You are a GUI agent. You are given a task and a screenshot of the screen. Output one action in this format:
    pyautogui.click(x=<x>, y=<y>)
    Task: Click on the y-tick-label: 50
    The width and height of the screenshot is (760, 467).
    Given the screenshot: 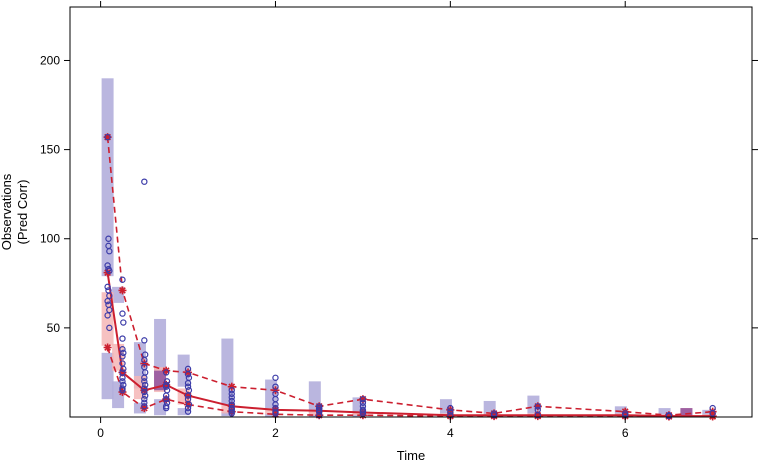 What is the action you would take?
    pyautogui.click(x=54, y=328)
    